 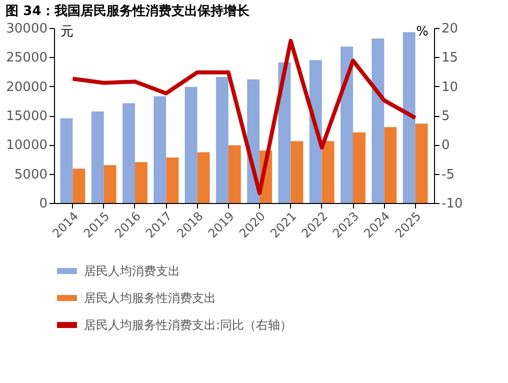 I want to click on y2-tick-label: 15, so click(x=450, y=58).